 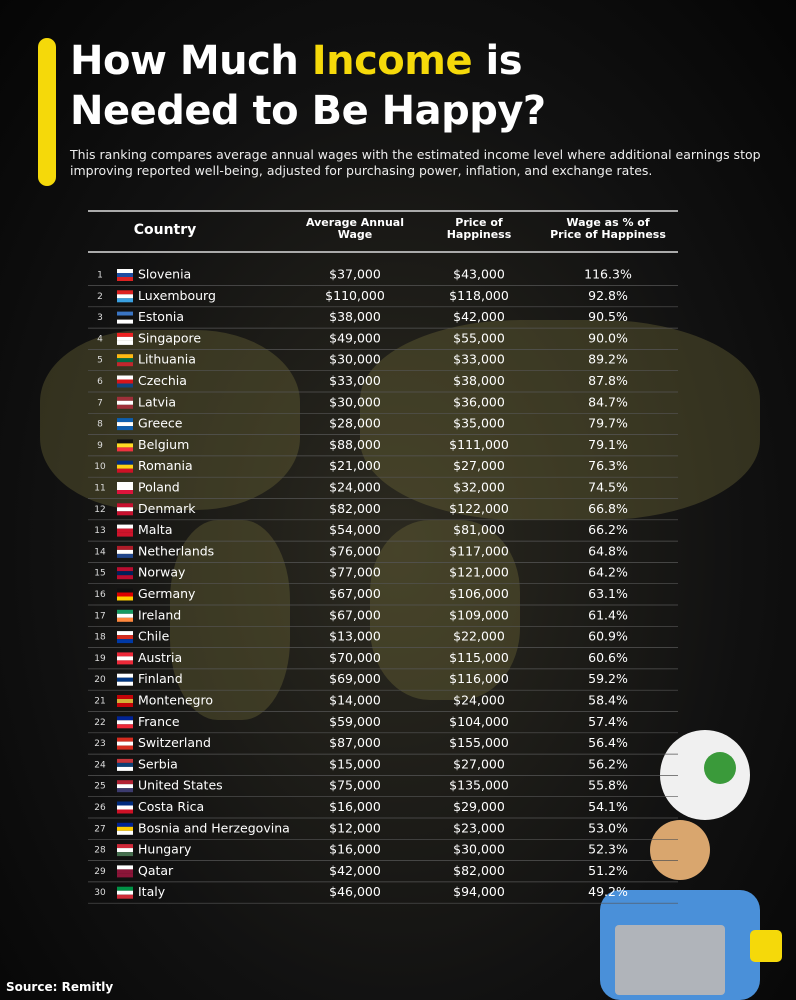 I want to click on cell: 89.2%, so click(x=608, y=359).